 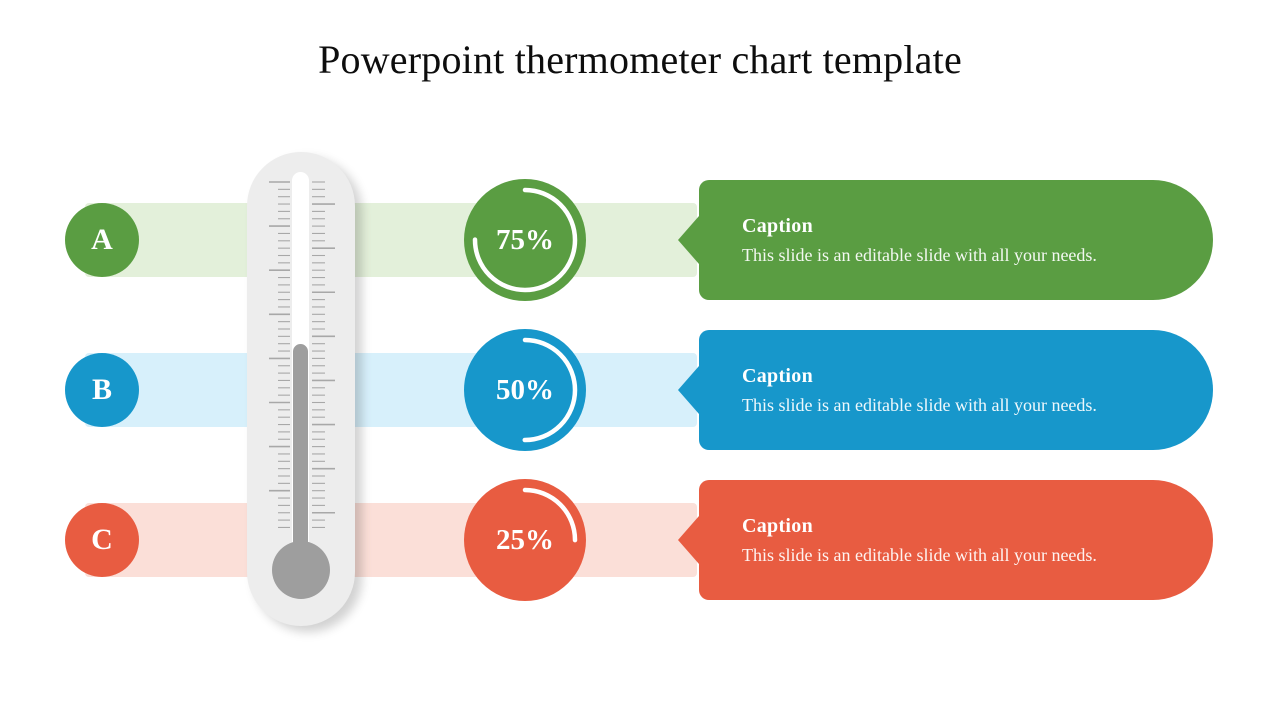 I want to click on slide-title: Powerpoint thermometer chart template, so click(x=640, y=59).